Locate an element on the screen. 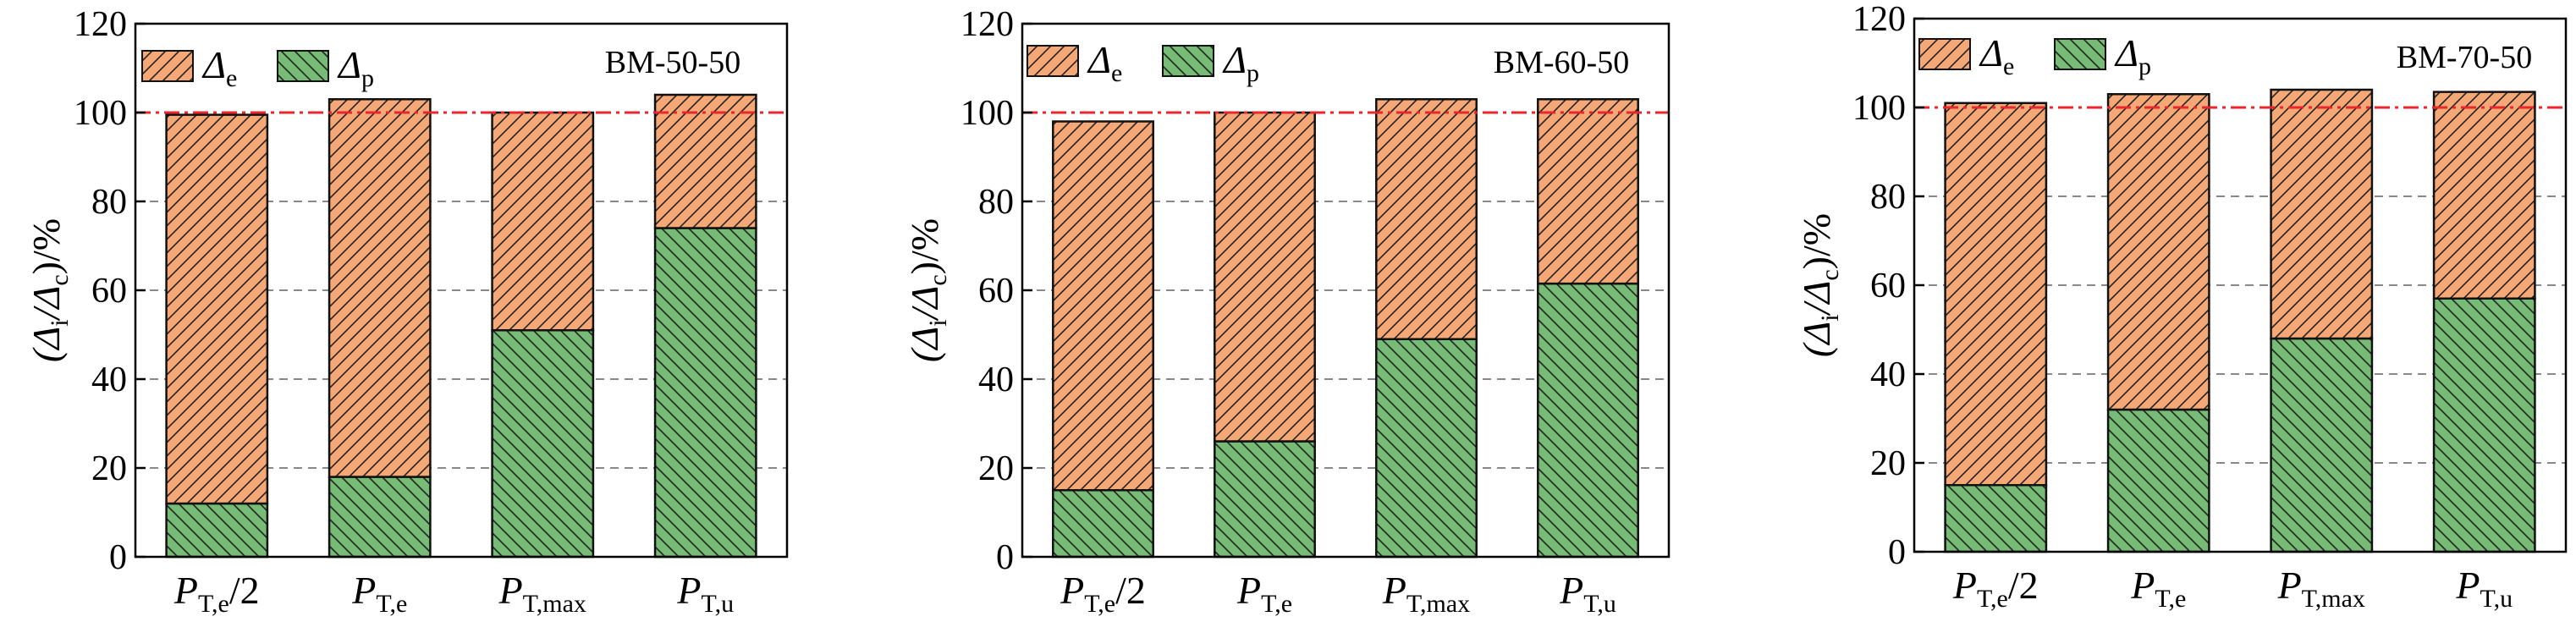 The height and width of the screenshot is (622, 2576). y-tick-label: 80 is located at coordinates (996, 202).